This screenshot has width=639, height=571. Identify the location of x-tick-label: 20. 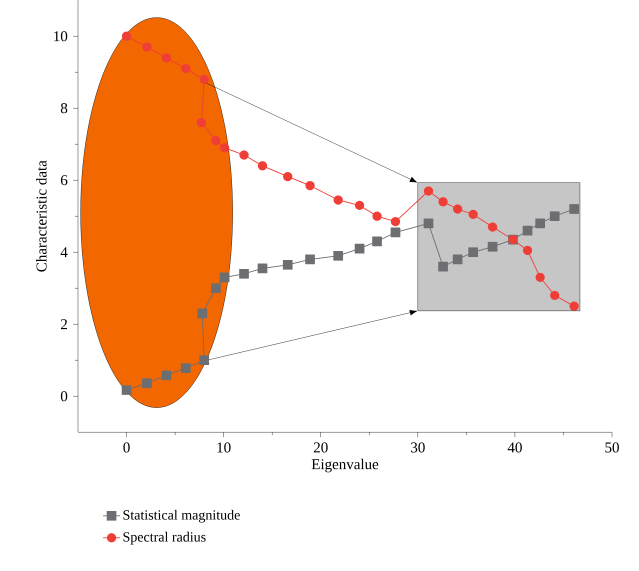
(321, 447).